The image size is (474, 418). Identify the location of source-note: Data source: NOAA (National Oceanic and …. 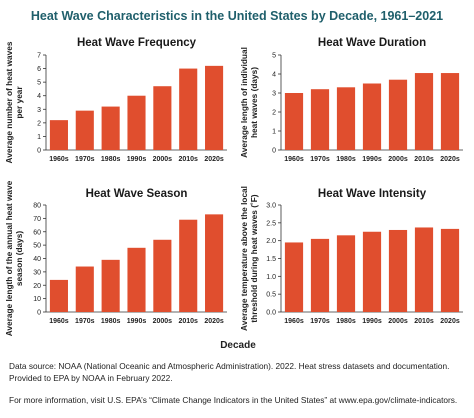
(229, 372).